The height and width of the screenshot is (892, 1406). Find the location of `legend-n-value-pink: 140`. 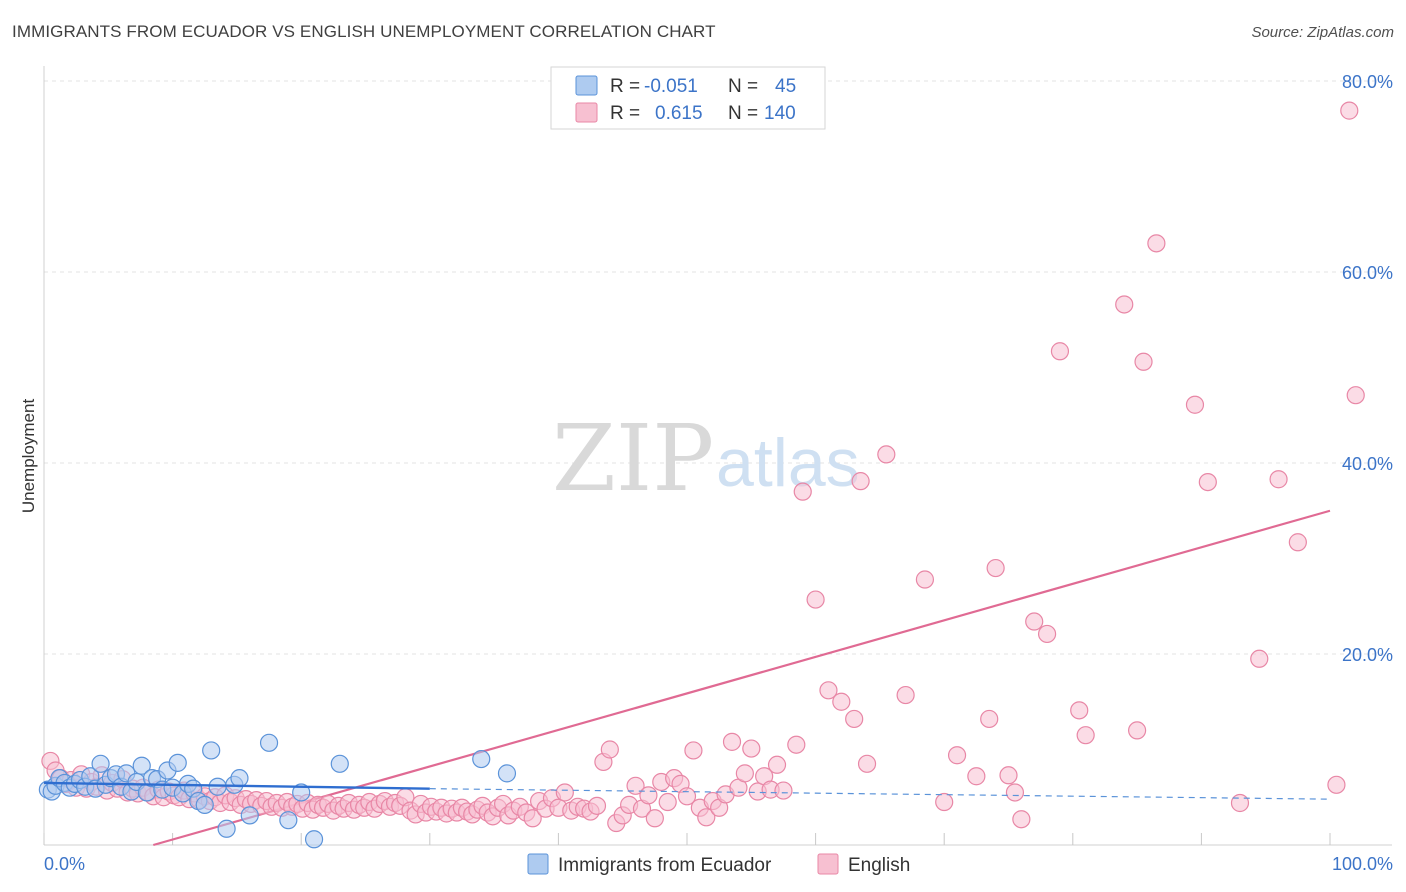

legend-n-value-pink: 140 is located at coordinates (780, 113).